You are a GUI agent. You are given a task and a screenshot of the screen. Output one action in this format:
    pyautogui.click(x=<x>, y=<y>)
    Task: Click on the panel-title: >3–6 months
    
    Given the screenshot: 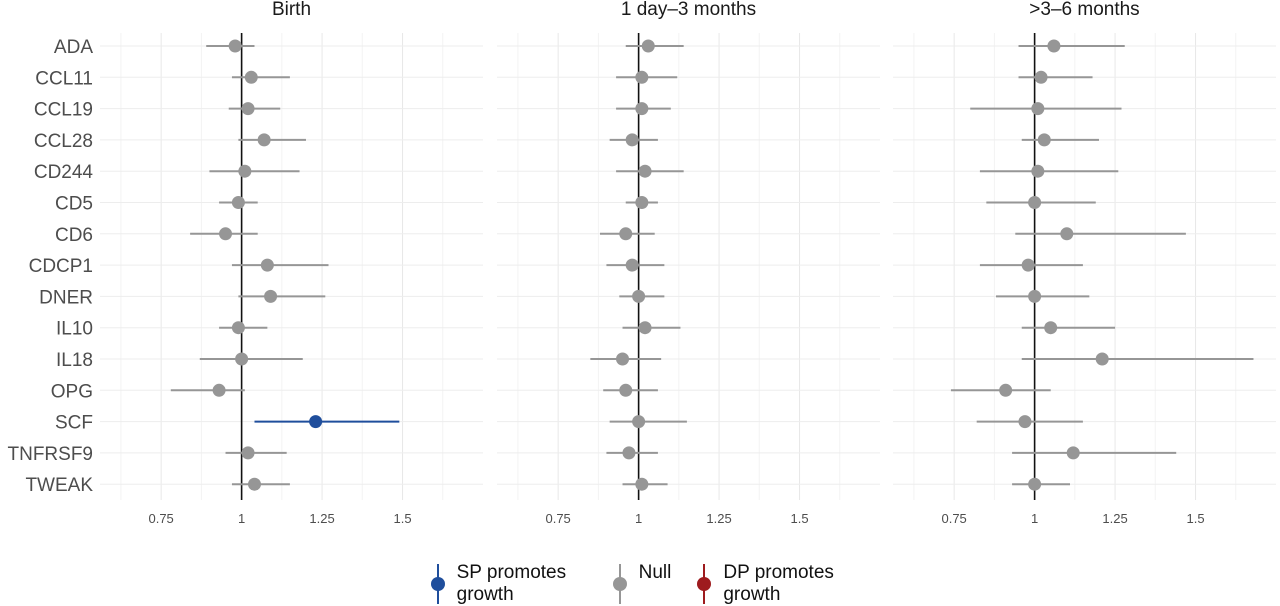 What is the action you would take?
    pyautogui.click(x=1084, y=10)
    